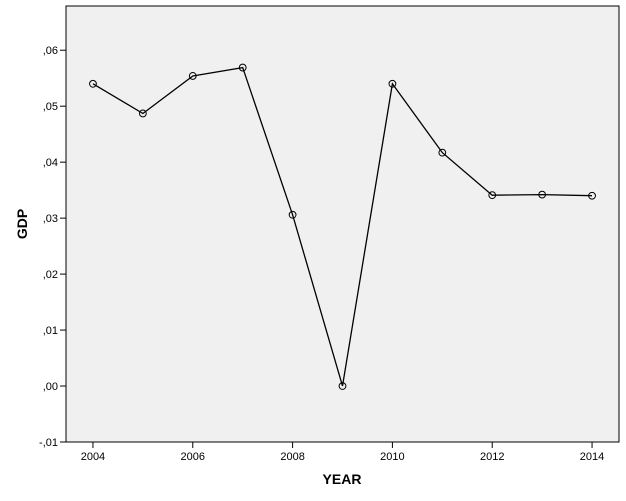 Image resolution: width=626 pixels, height=501 pixels. Describe the element at coordinates (342, 452) in the screenshot. I see `x-axis: 2004 2006 2008 2010 2012 2014` at that location.